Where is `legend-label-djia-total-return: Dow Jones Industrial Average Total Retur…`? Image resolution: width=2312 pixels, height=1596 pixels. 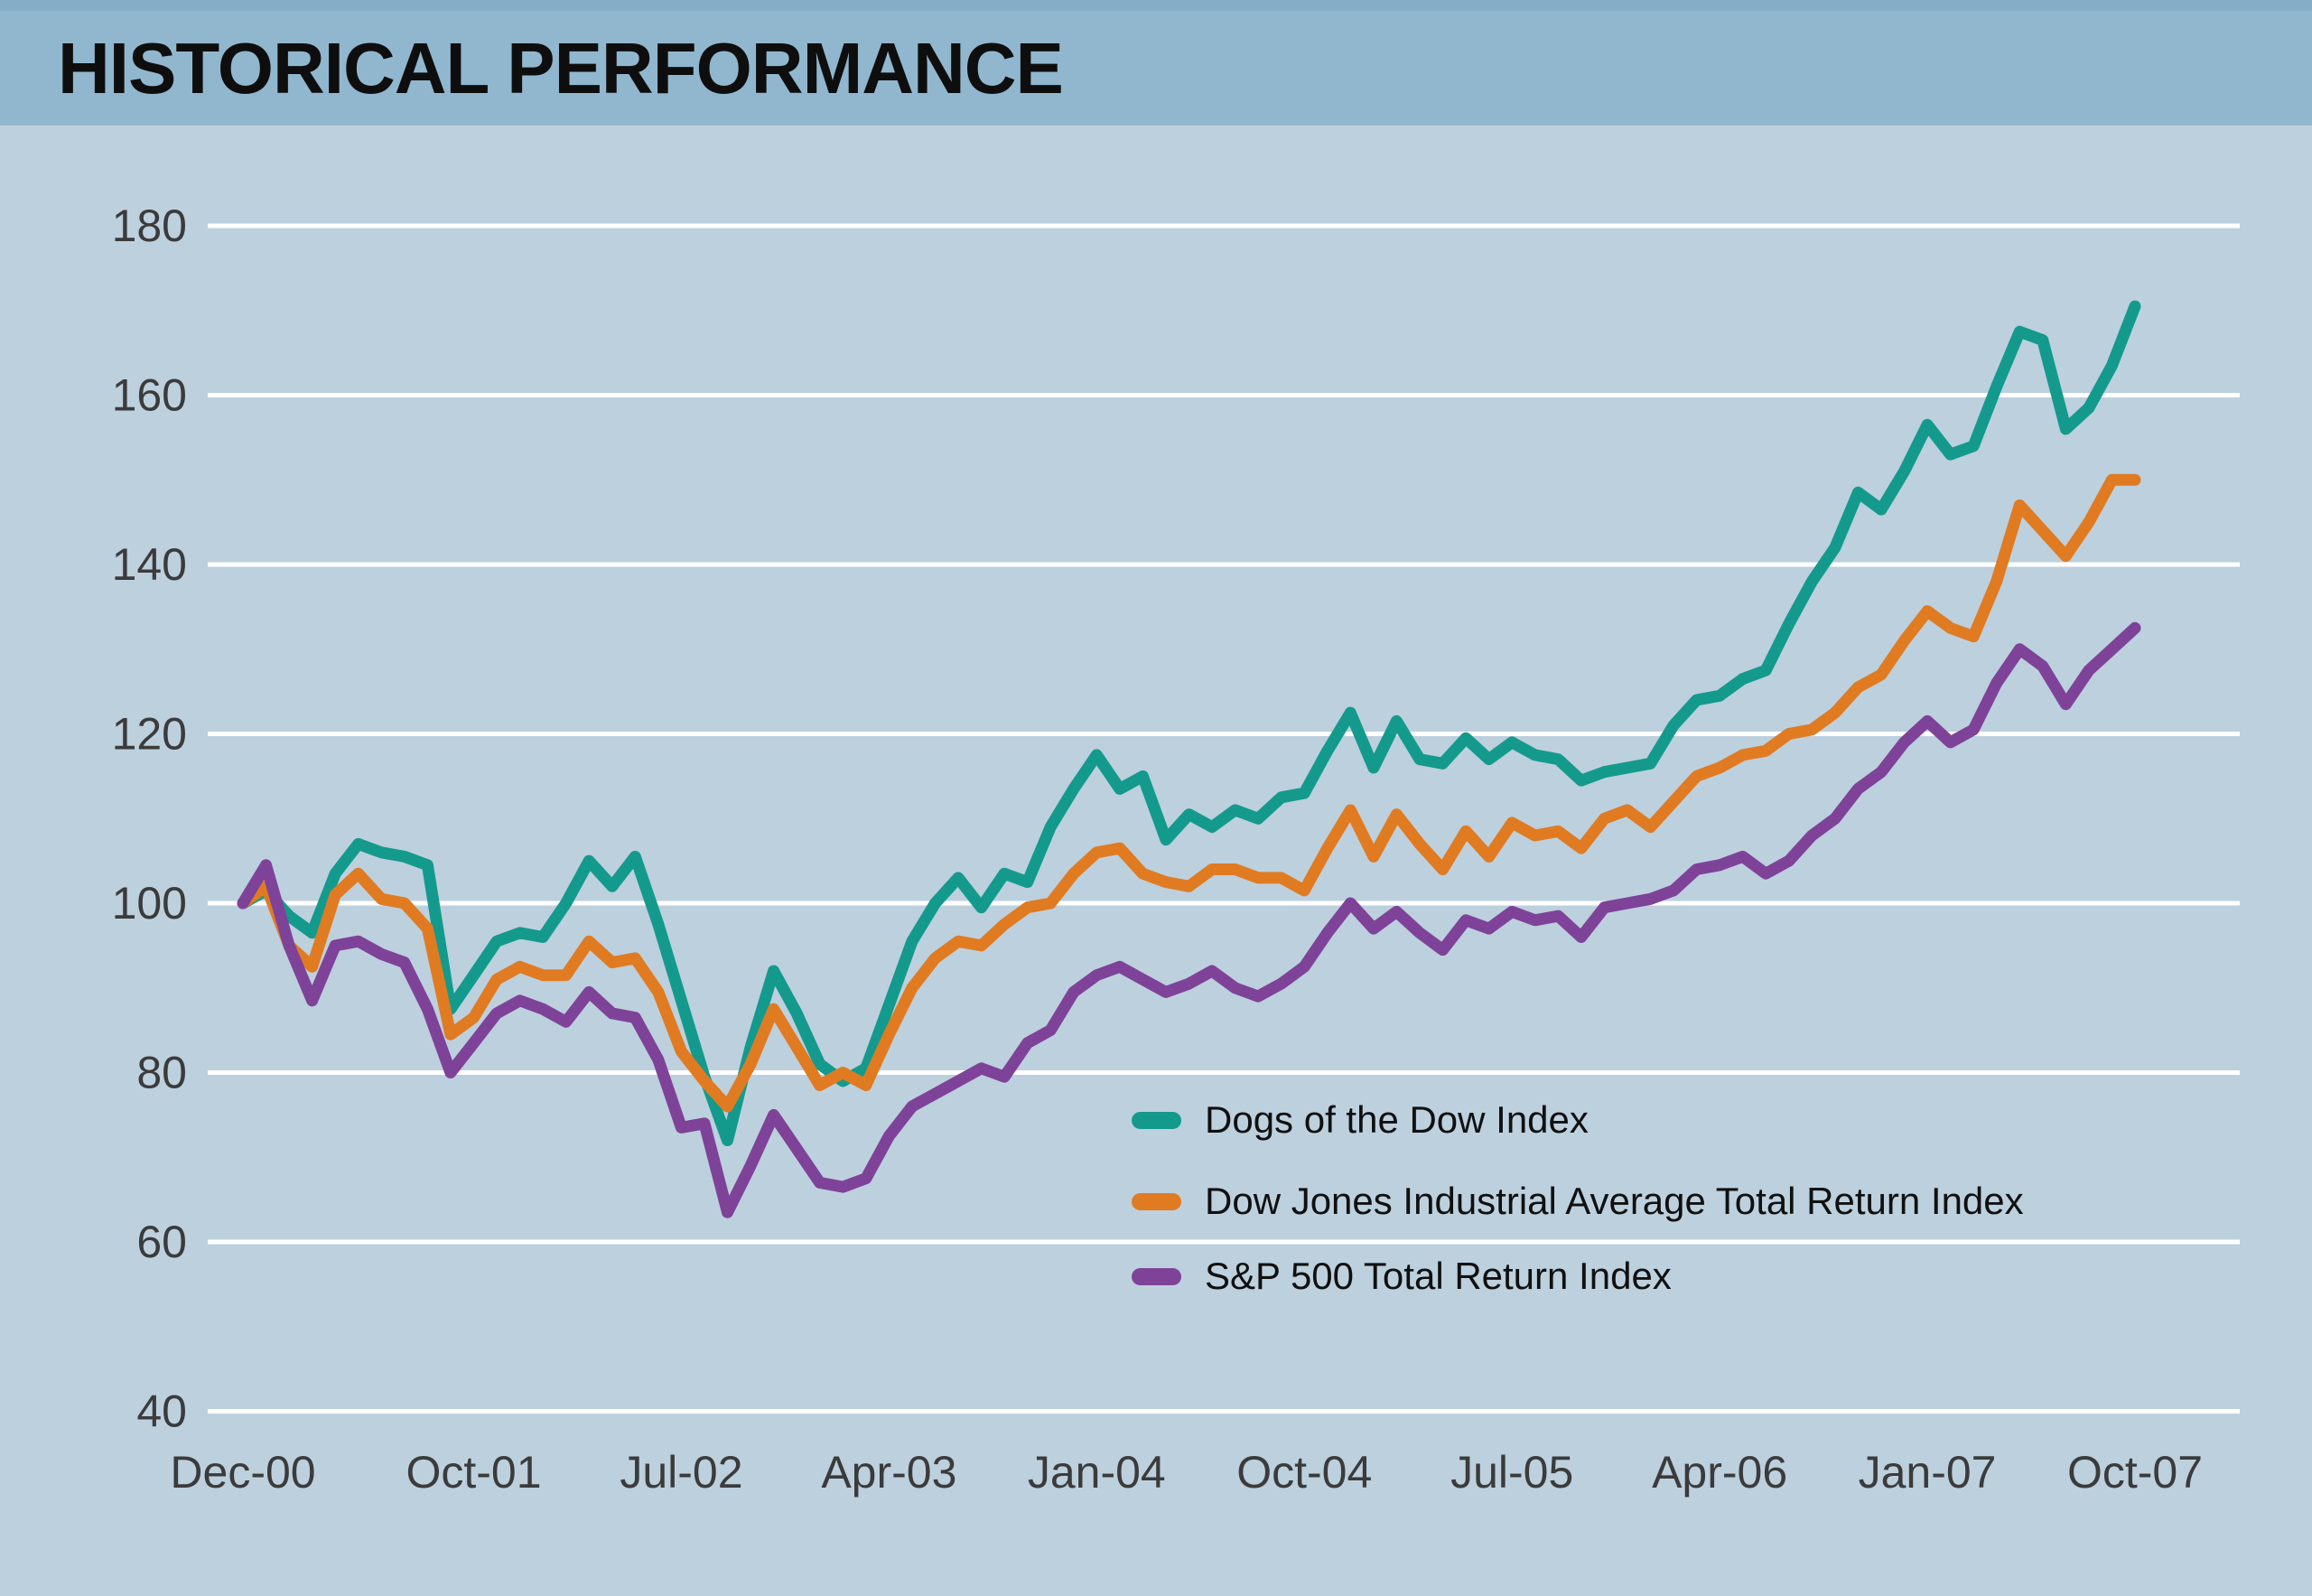
legend-label-djia-total-return: Dow Jones Industrial Average Total Retur… is located at coordinates (1614, 1201).